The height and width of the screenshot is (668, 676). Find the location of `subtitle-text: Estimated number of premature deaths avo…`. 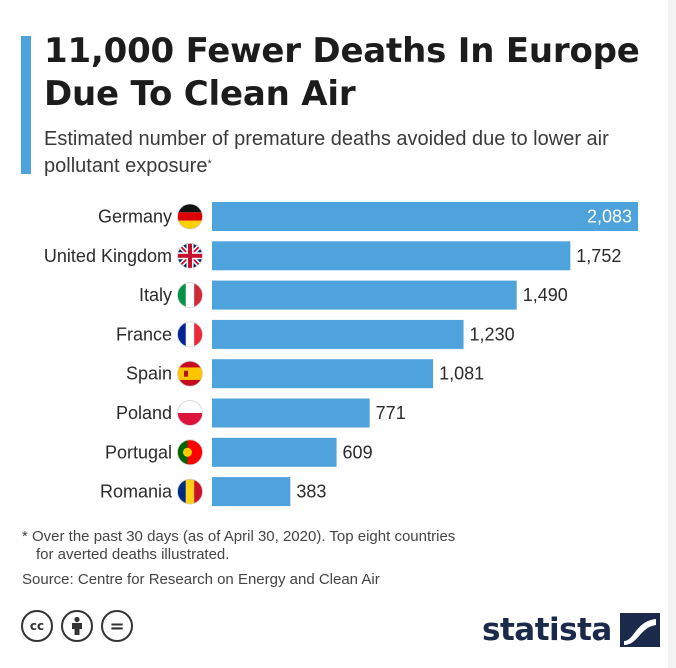

subtitle-text: Estimated number of premature deaths avo… is located at coordinates (326, 152).